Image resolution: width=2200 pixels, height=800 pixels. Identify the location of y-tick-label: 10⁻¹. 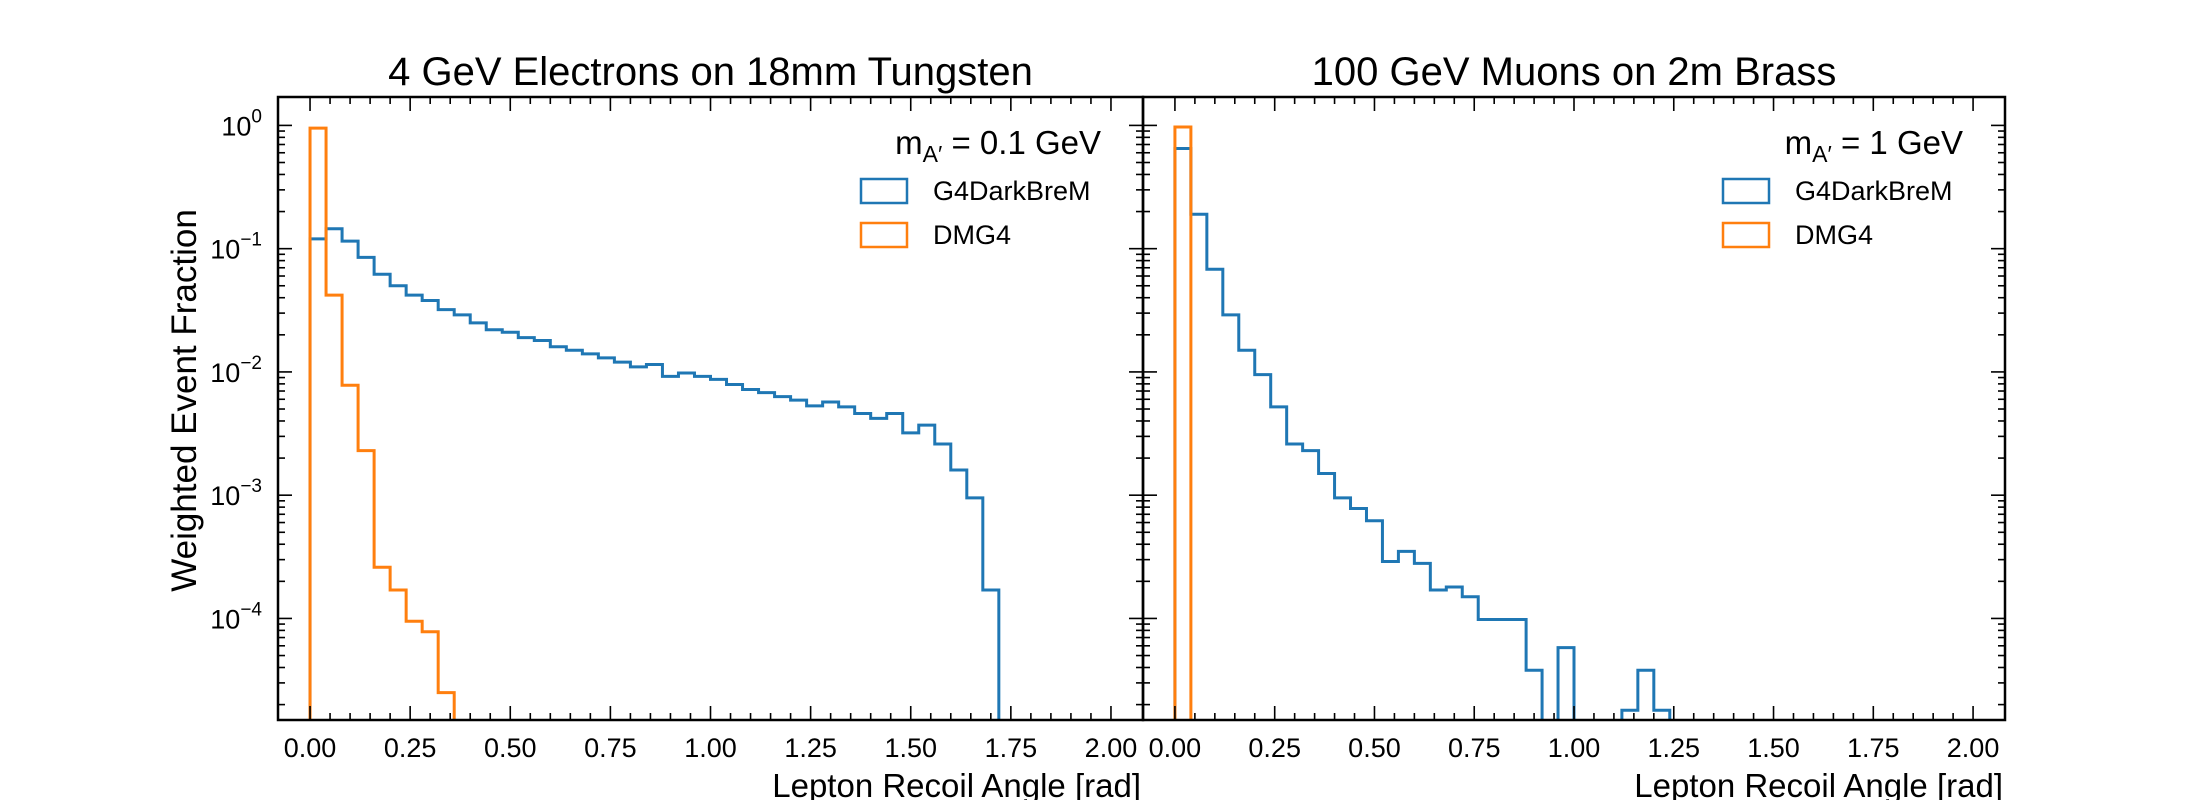
(236, 247).